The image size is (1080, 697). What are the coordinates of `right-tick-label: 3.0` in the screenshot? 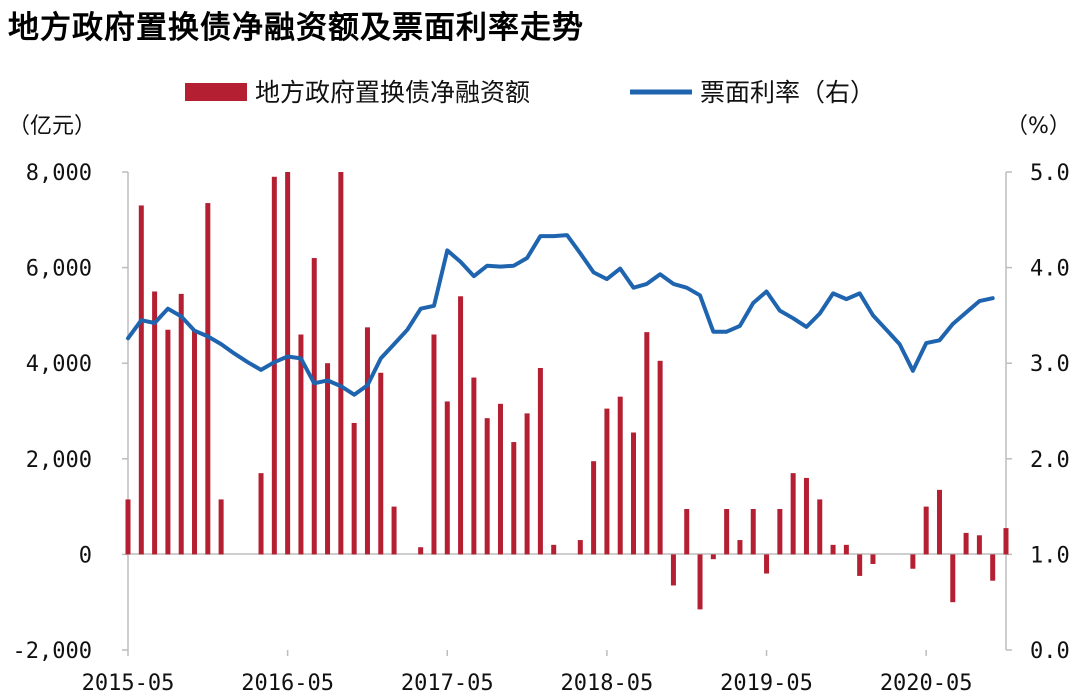 It's located at (1050, 364).